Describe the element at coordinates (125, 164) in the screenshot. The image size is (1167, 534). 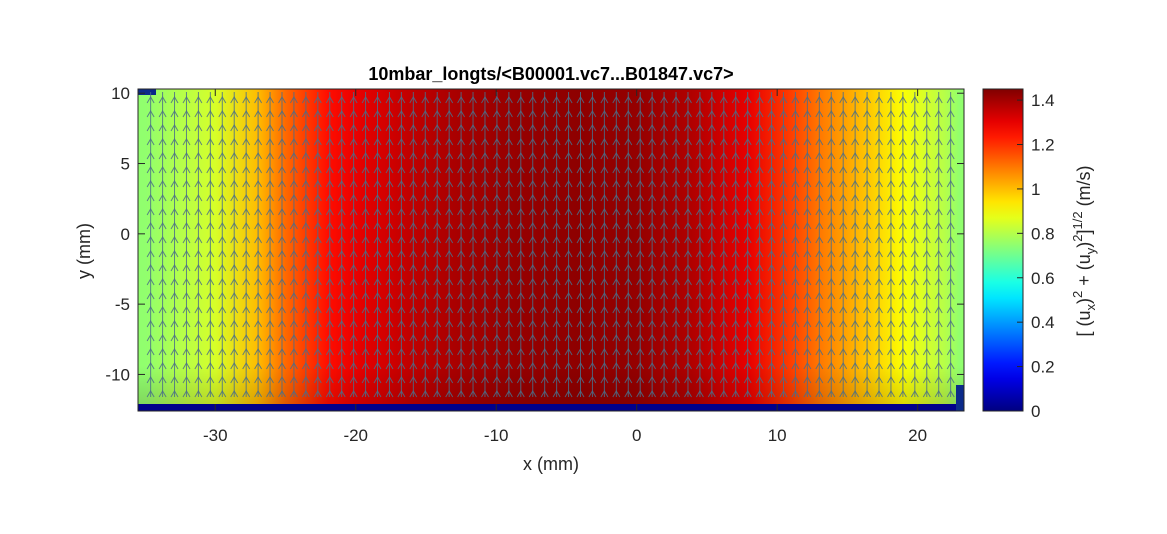
I see `y-tick-label: 5` at that location.